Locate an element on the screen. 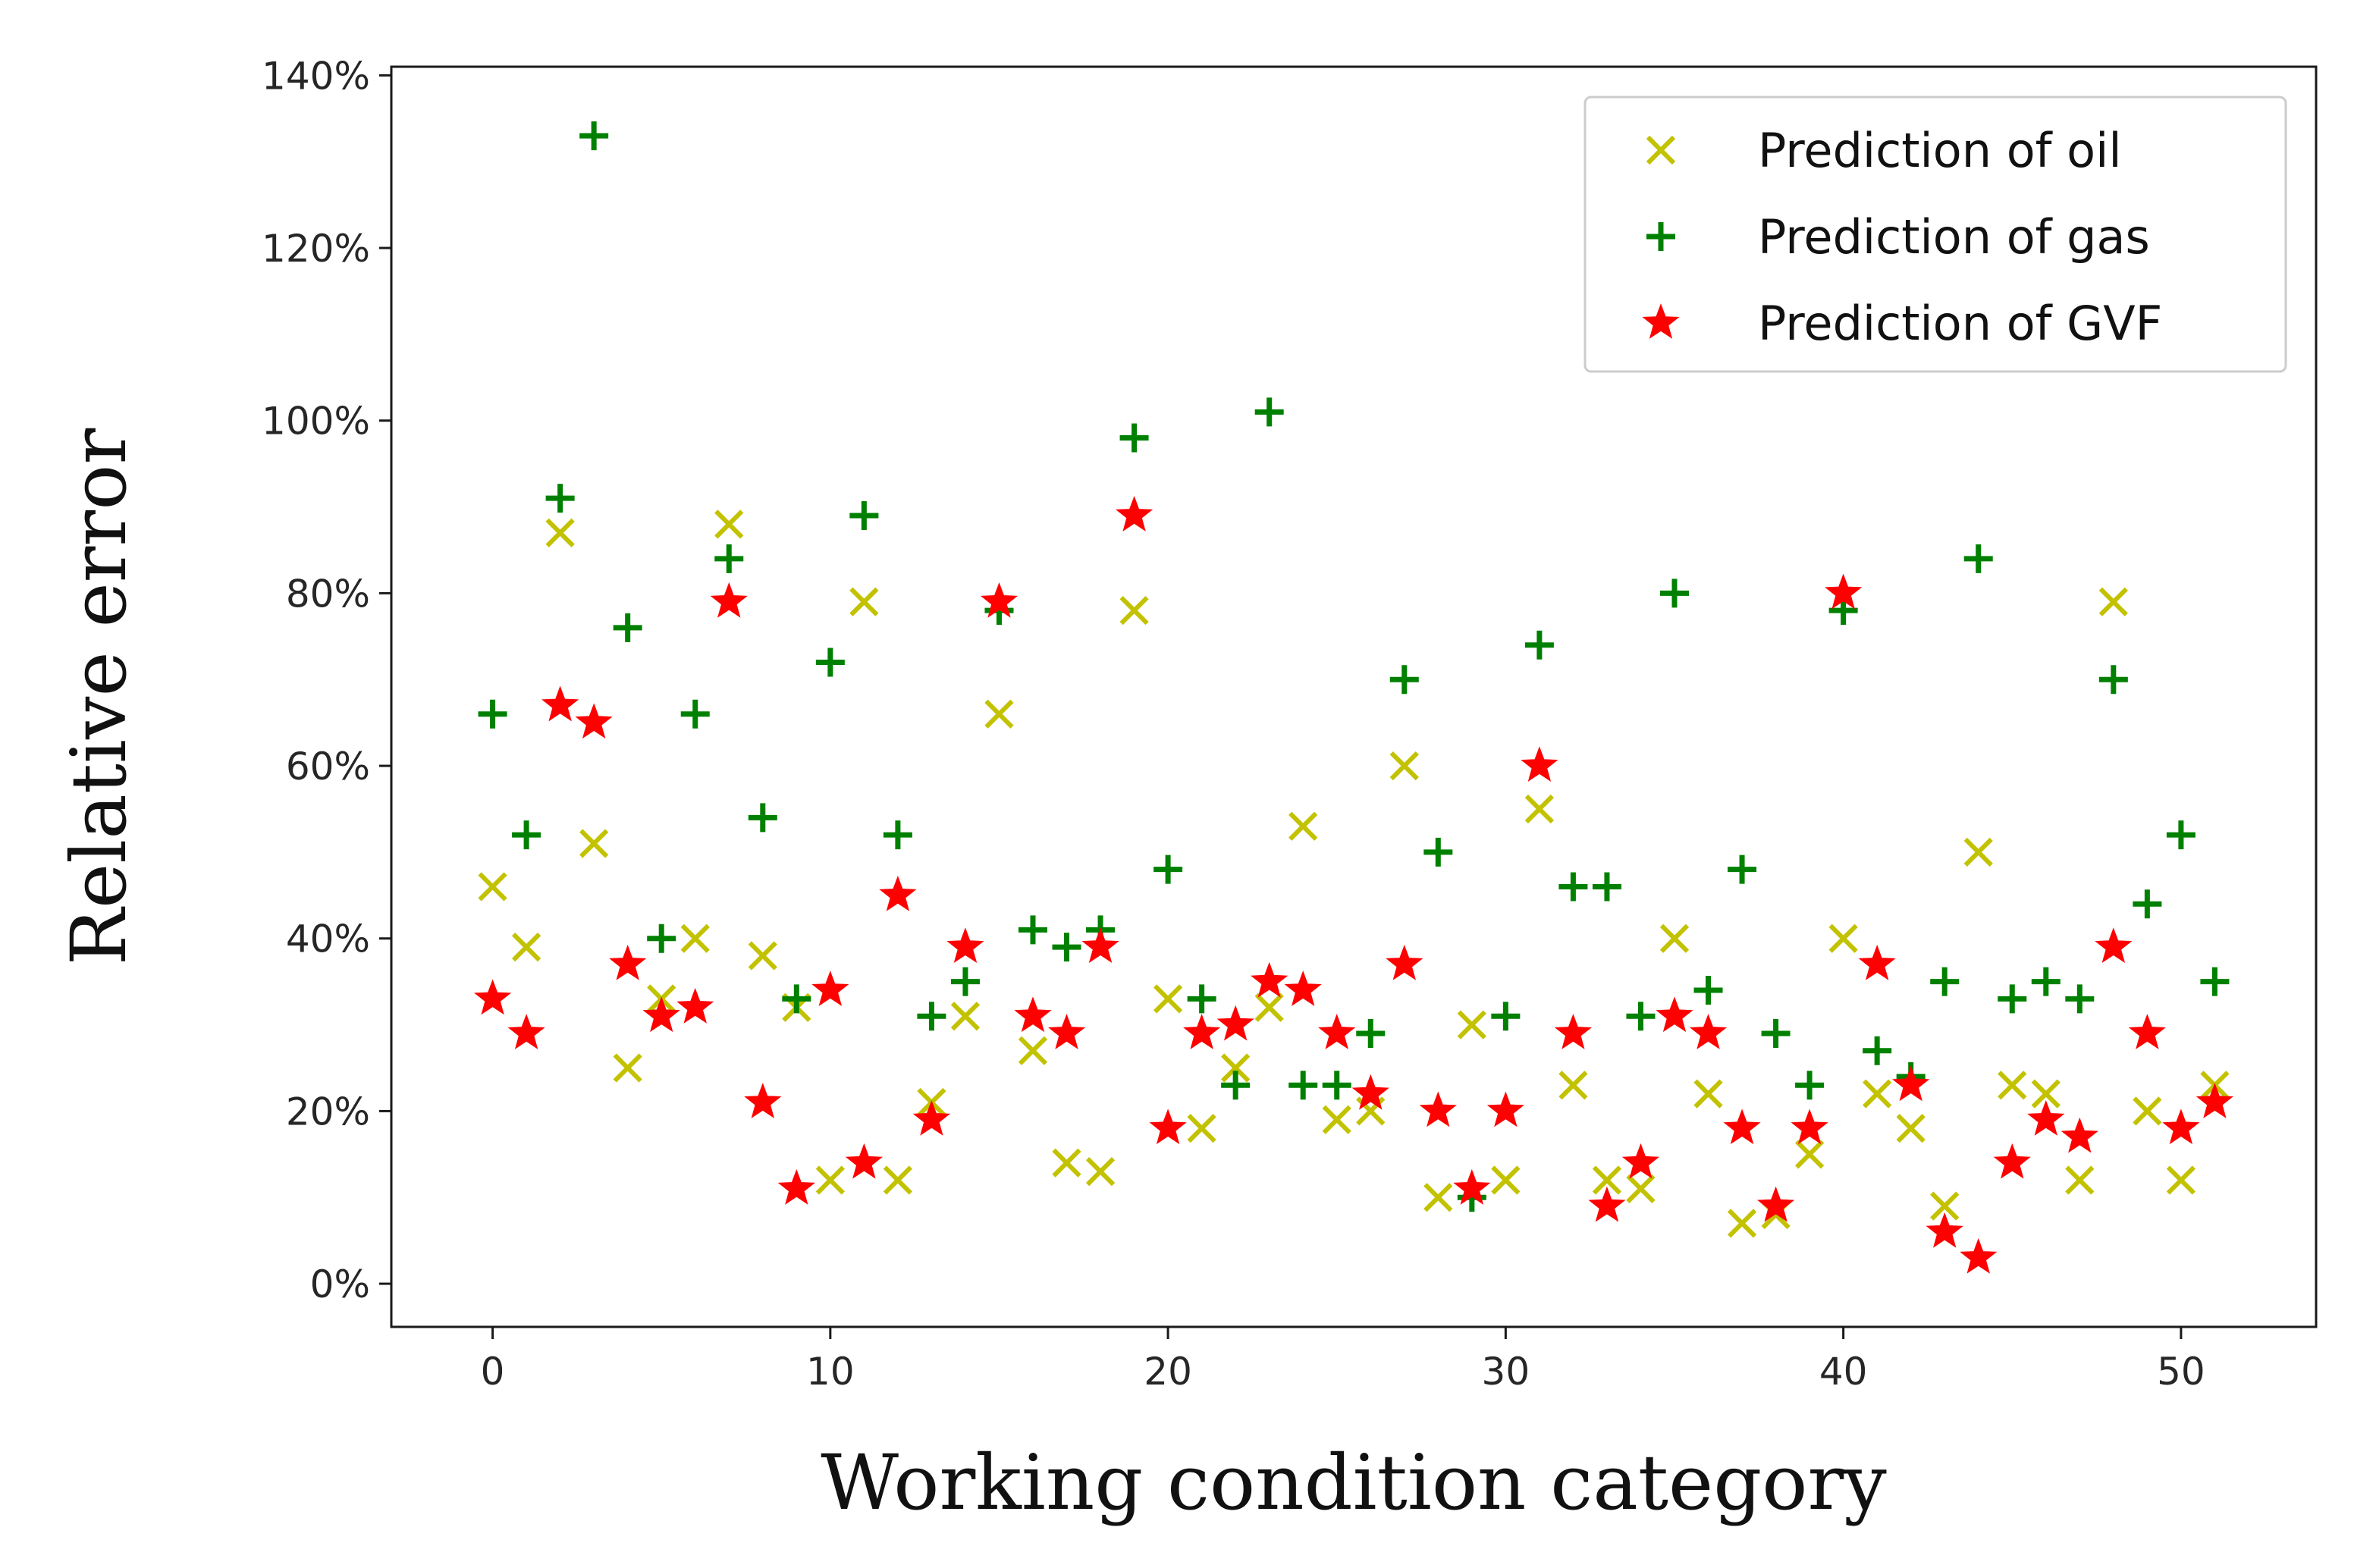 The image size is (2354, 1568). y-tick-label: 0% is located at coordinates (340, 1284).